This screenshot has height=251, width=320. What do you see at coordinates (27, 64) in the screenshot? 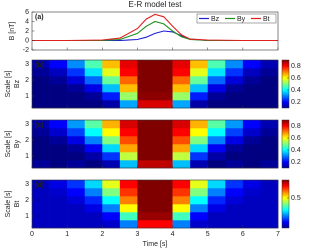
I see `y-tick-label: 3` at bounding box center [27, 64].